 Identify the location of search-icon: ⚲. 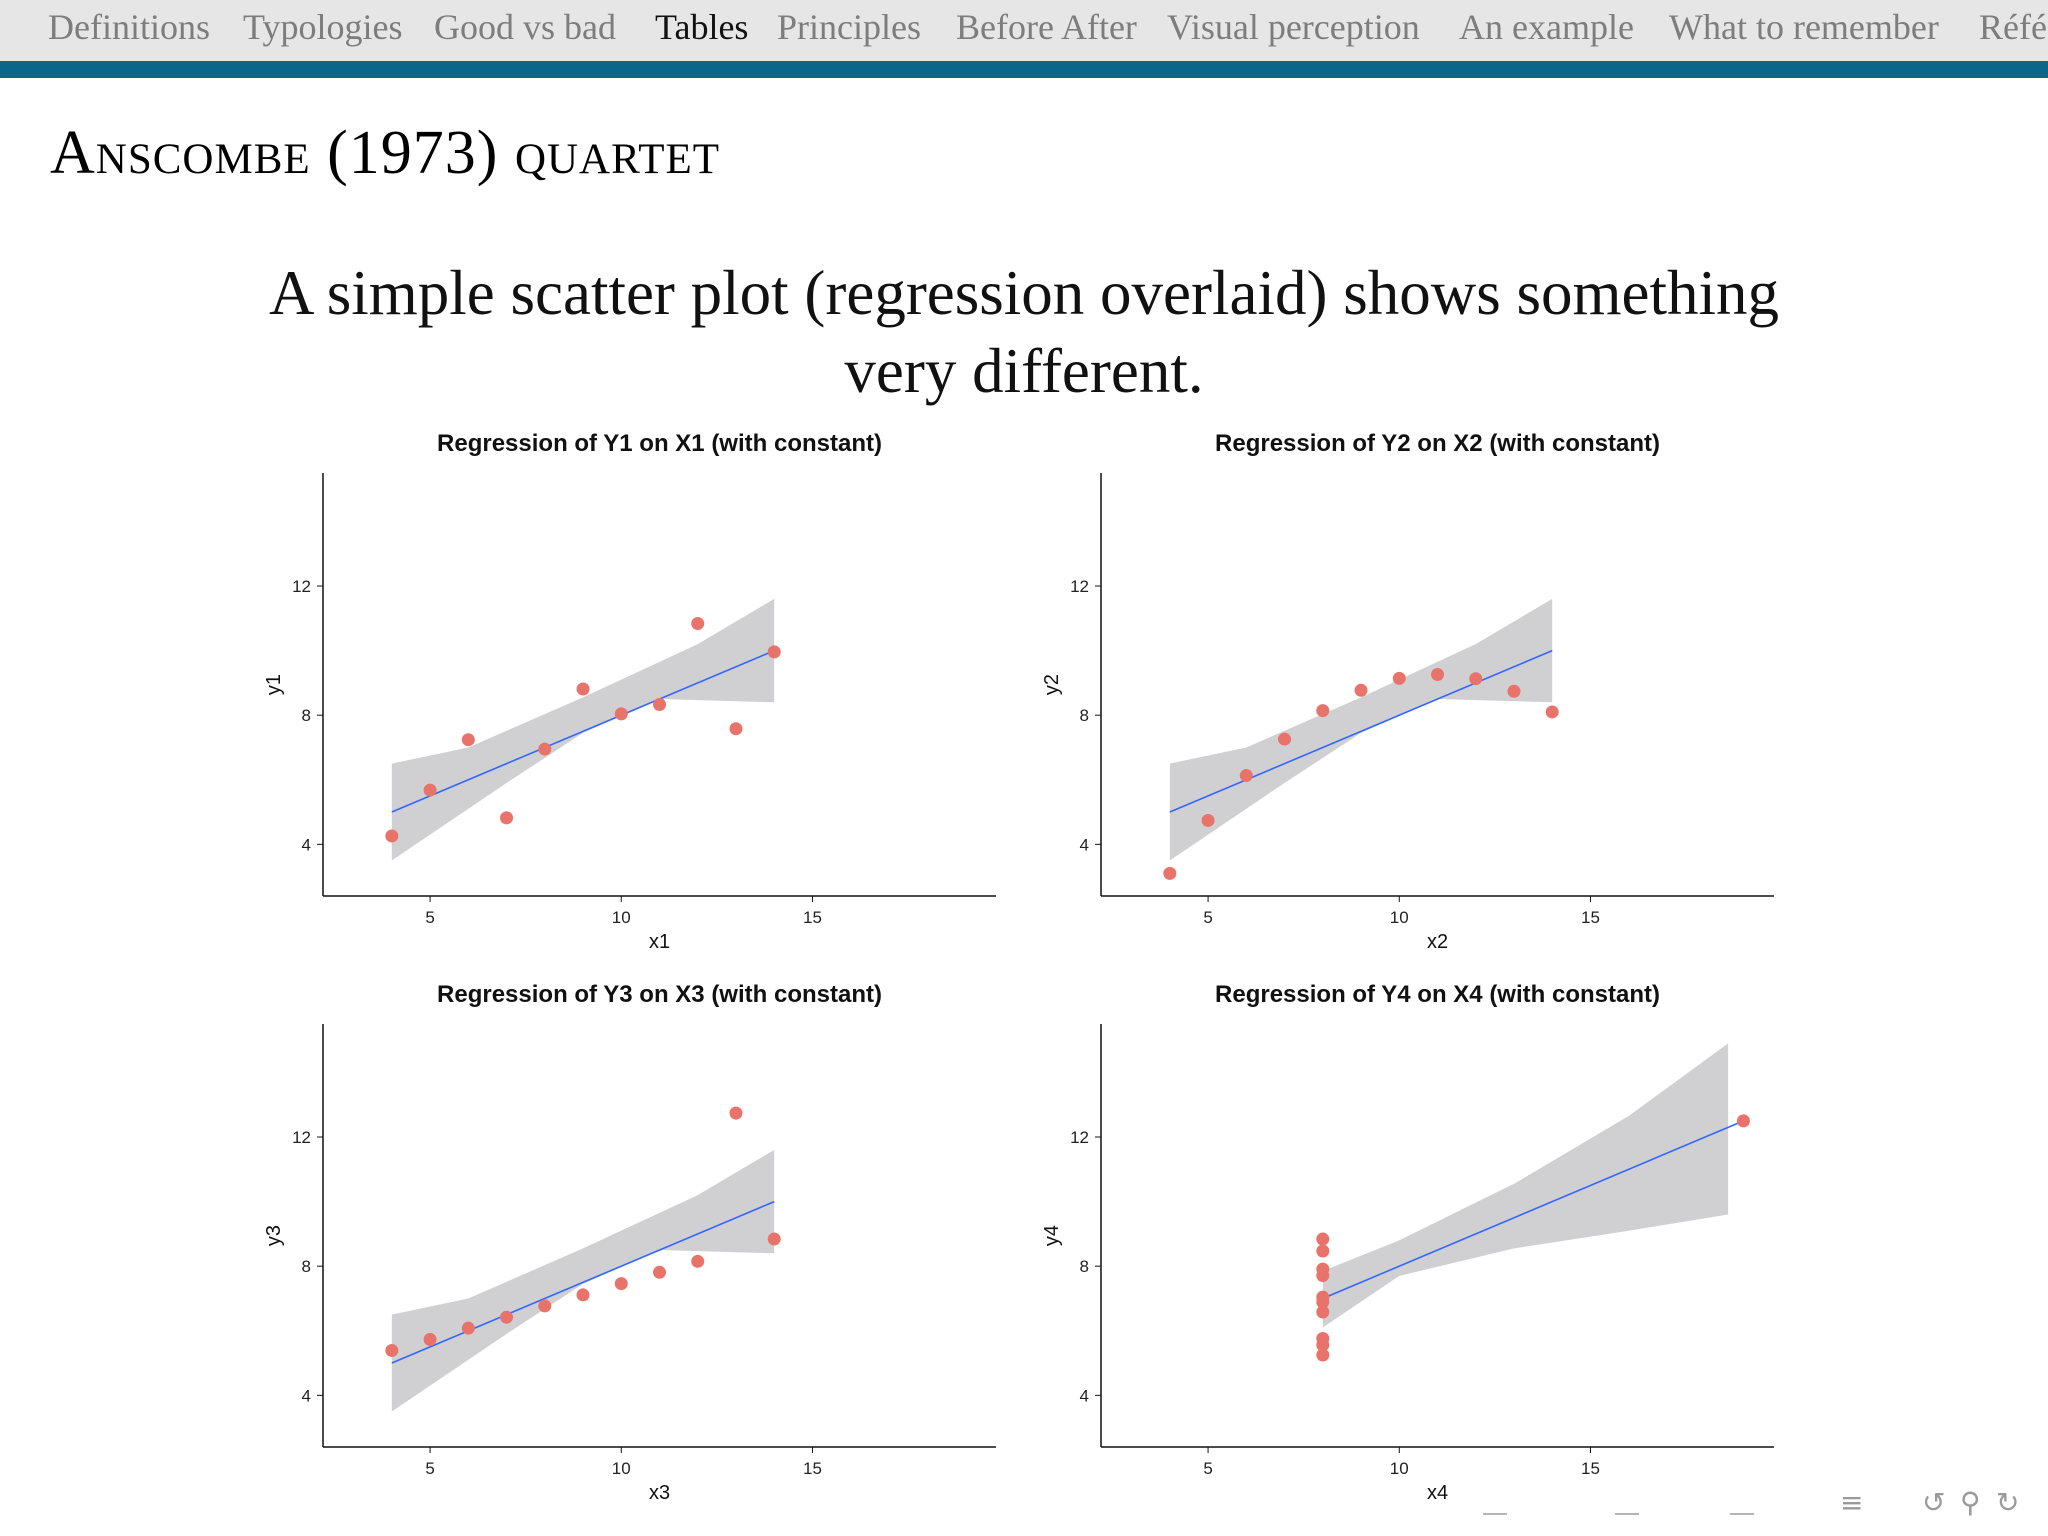
(1970, 1502).